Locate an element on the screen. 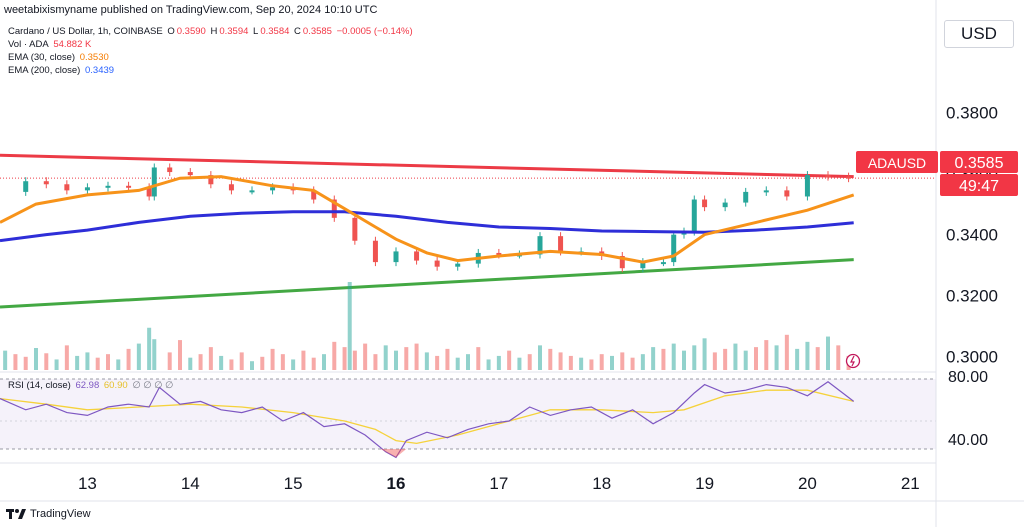 This screenshot has width=1024, height=527. price-tag-price: 0.3585 is located at coordinates (979, 163).